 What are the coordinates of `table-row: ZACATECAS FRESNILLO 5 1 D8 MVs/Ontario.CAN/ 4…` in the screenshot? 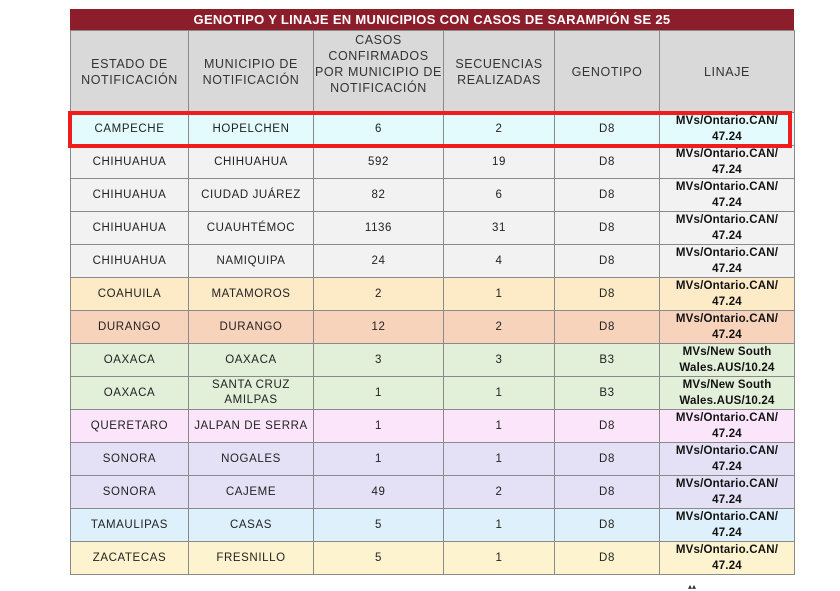 It's located at (432, 558).